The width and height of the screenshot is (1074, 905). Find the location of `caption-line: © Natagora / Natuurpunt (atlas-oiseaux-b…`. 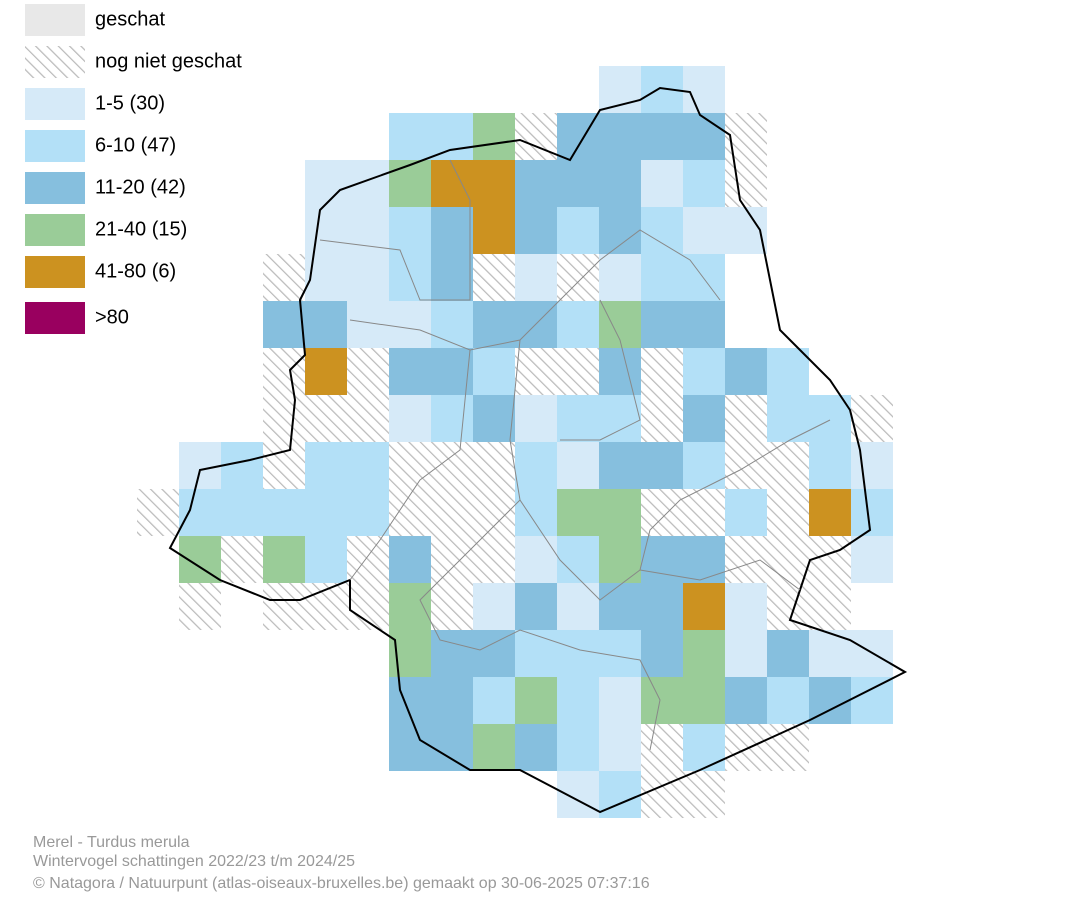

caption-line: © Natagora / Natuurpunt (atlas-oiseaux-b… is located at coordinates (341, 883).